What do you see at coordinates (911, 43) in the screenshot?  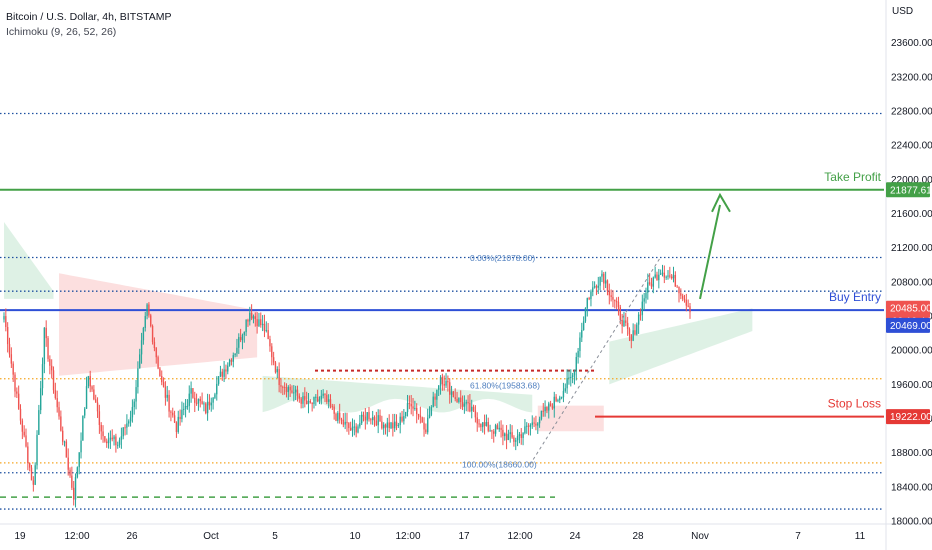 I see `y-tick-label: 23600.00` at bounding box center [911, 43].